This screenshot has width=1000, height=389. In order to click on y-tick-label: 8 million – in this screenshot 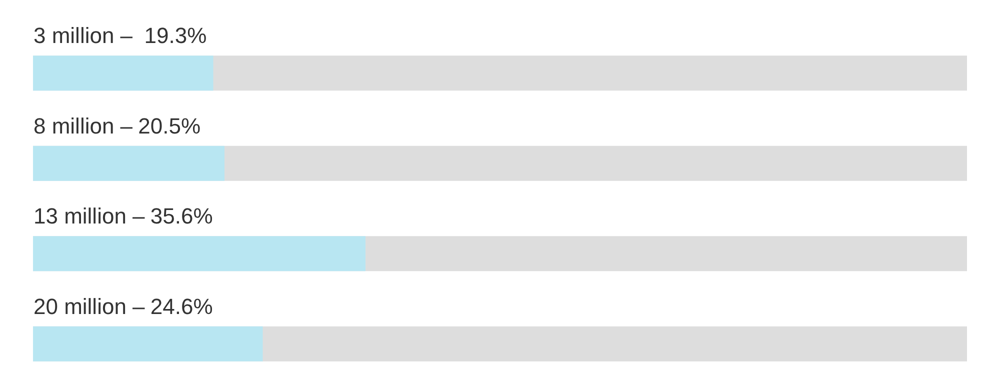, I will do `click(84, 125)`.